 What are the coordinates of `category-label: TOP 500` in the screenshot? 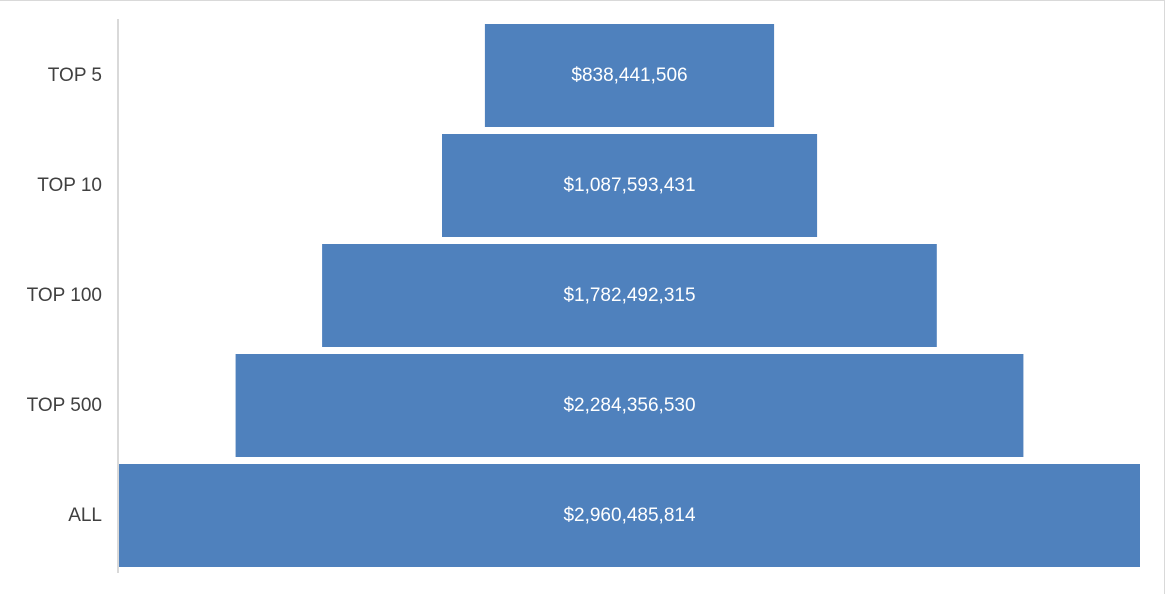 It's located at (64, 405).